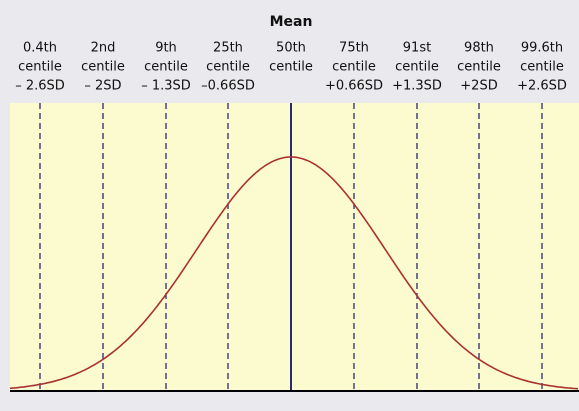 The height and width of the screenshot is (411, 579). I want to click on marker-label: 91st, so click(417, 48).